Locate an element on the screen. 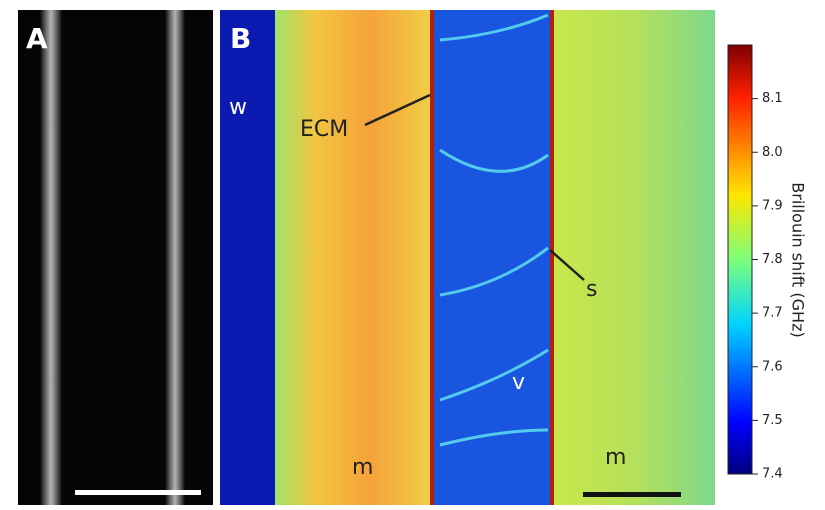 The image size is (825, 510). tick-label: 7.8 is located at coordinates (772, 259).